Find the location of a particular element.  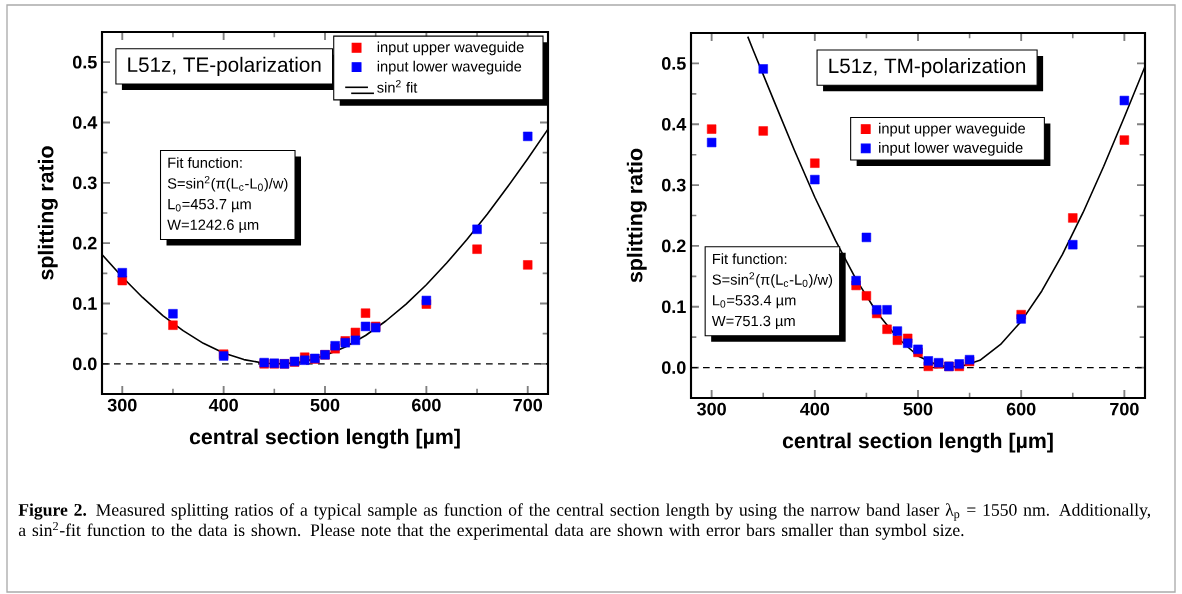

legend-label: sin$^{2}$ fit is located at coordinates (397, 86).